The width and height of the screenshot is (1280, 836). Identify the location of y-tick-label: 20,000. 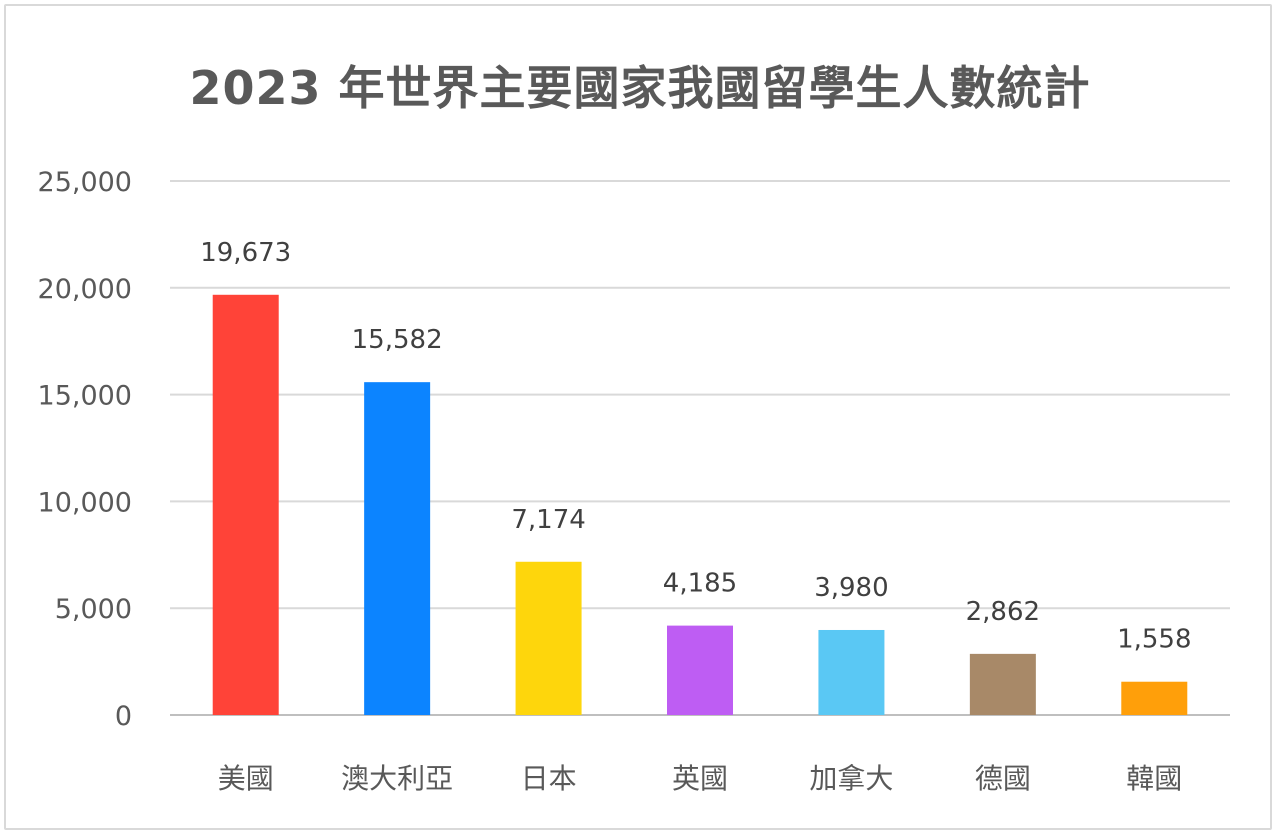
(85, 289).